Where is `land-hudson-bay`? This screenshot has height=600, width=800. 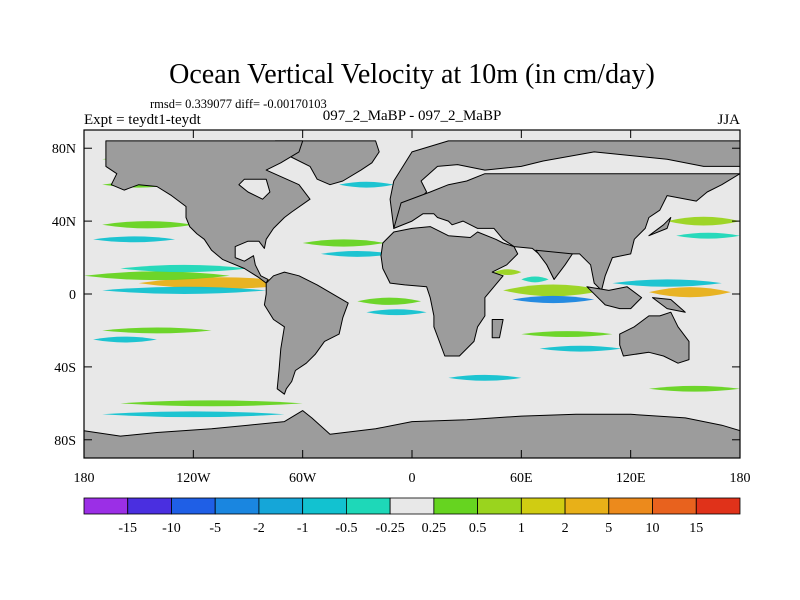 land-hudson-bay is located at coordinates (254, 189).